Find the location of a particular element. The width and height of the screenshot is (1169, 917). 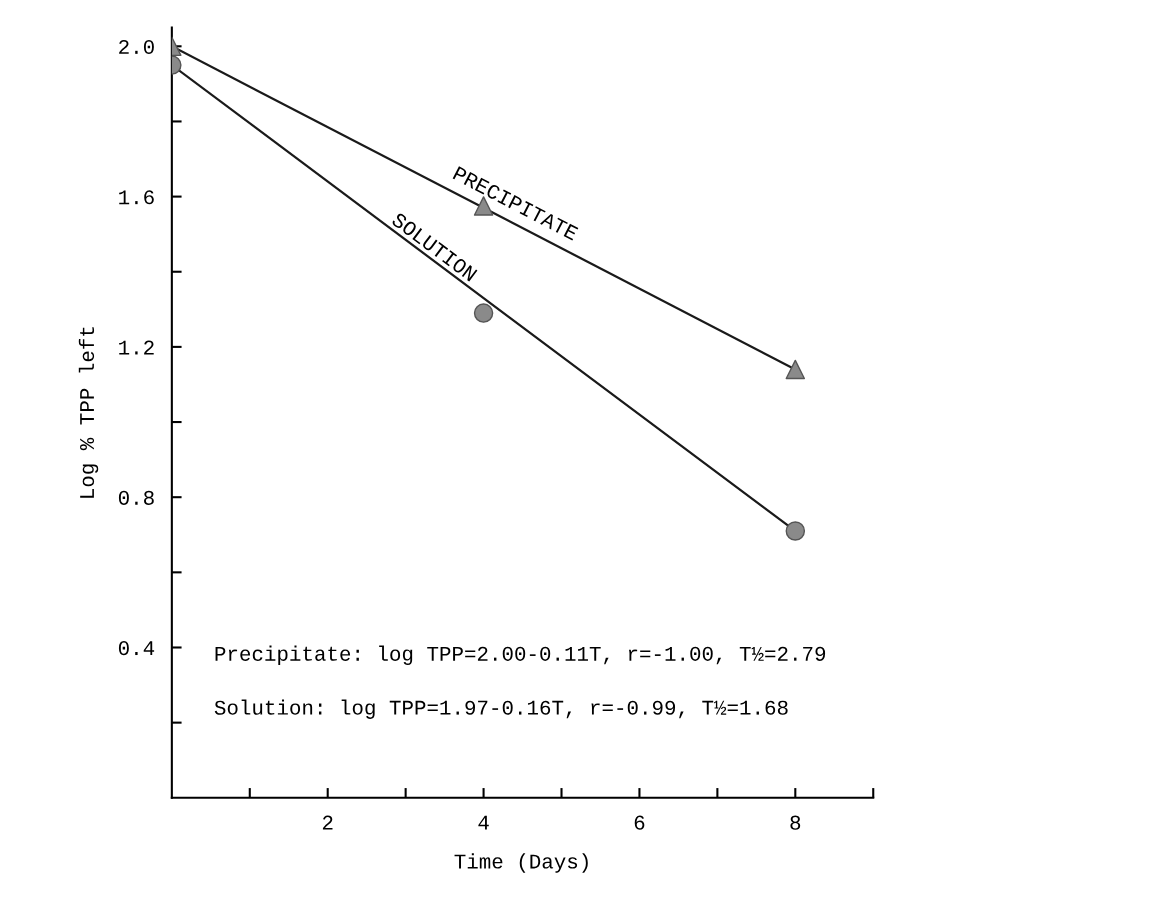

y-tick-label: 0.4 is located at coordinates (136, 648).